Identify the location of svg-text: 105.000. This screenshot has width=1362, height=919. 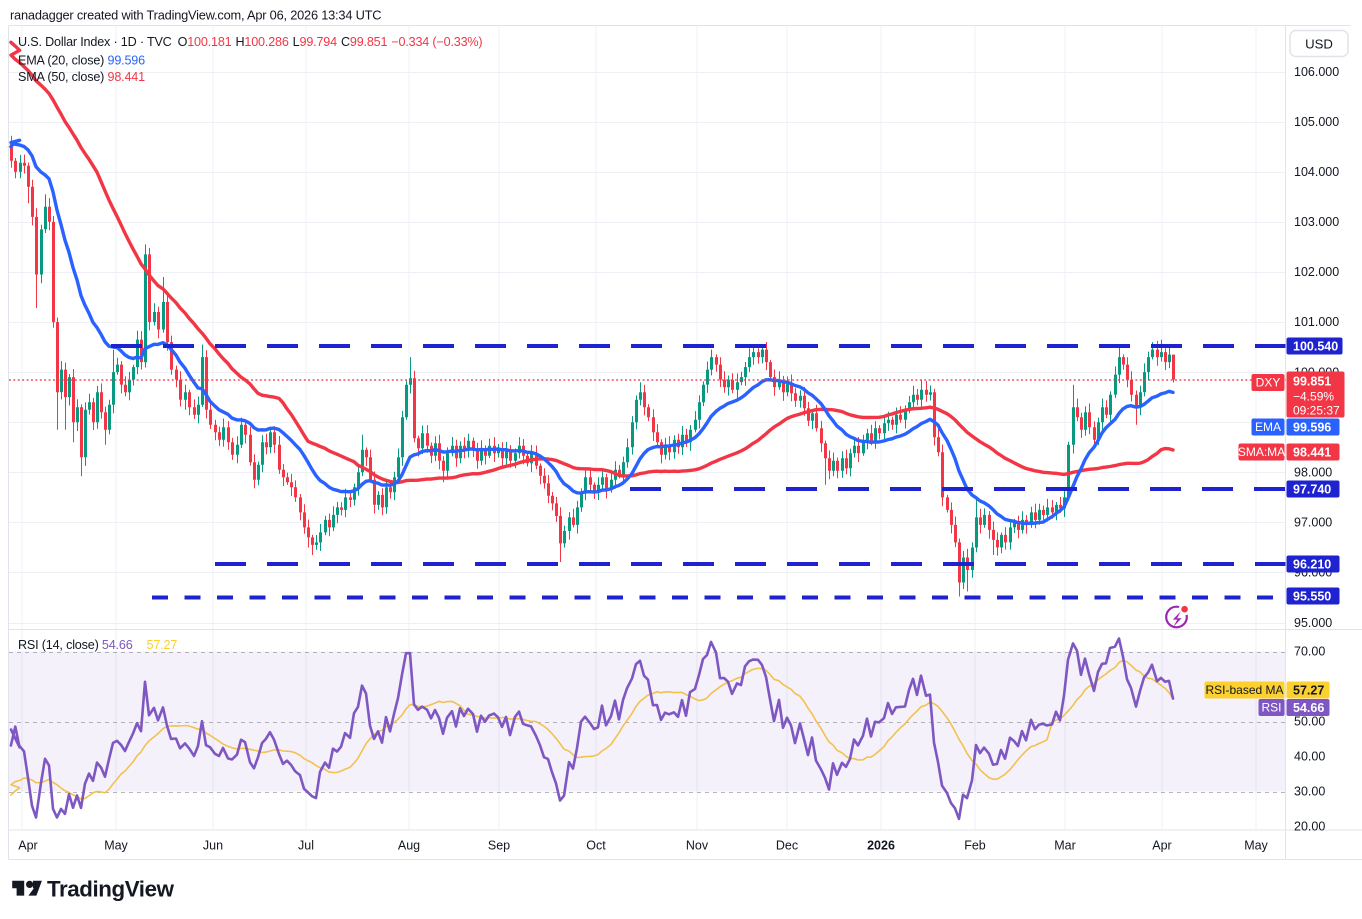
(1316, 122).